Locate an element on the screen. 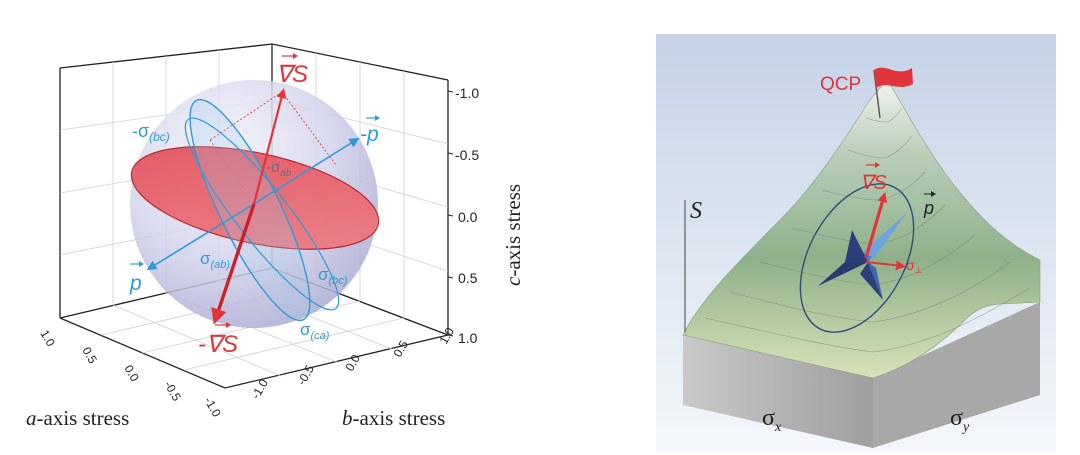  svg-text: -∇S is located at coordinates (218, 344).